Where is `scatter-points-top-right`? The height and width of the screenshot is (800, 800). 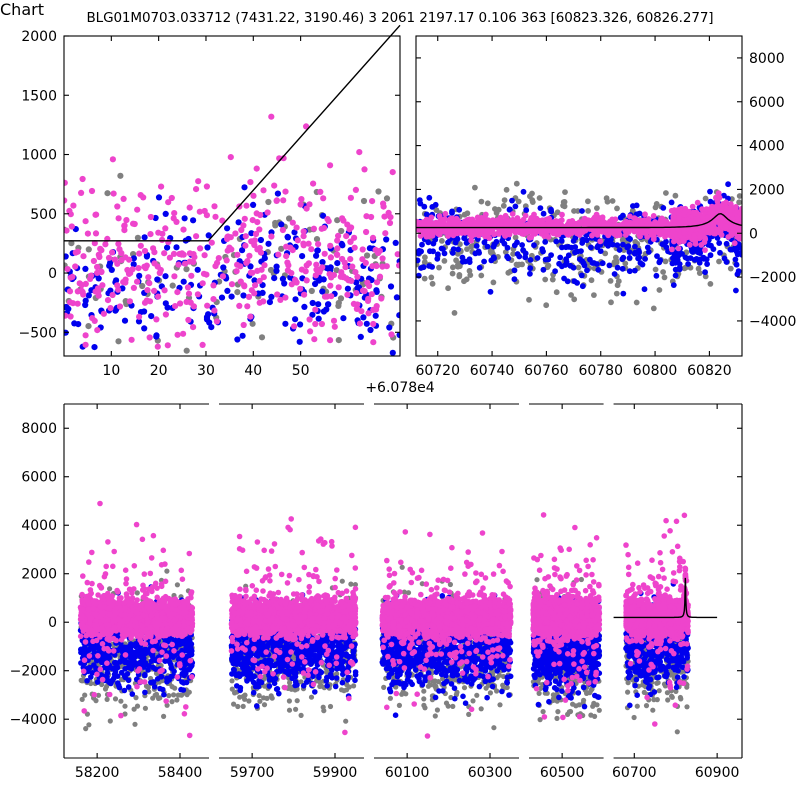
scatter-points-top-right is located at coordinates (579, 248).